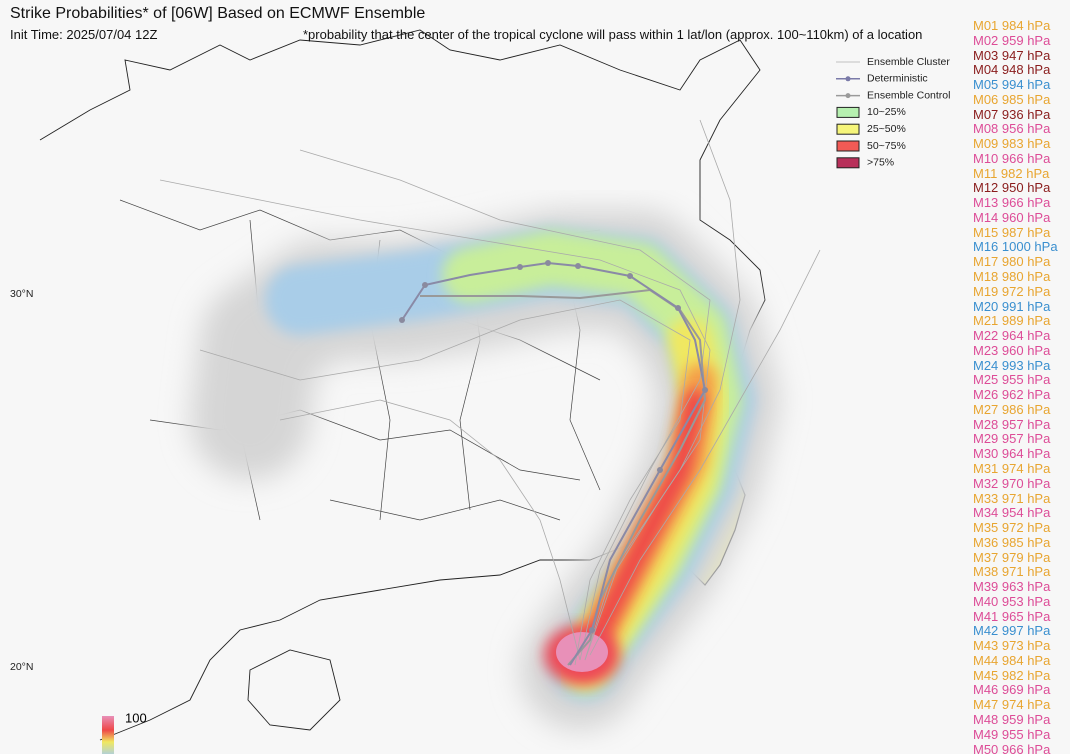  What do you see at coordinates (1012, 365) in the screenshot?
I see `member-label: M24 993 hPa` at bounding box center [1012, 365].